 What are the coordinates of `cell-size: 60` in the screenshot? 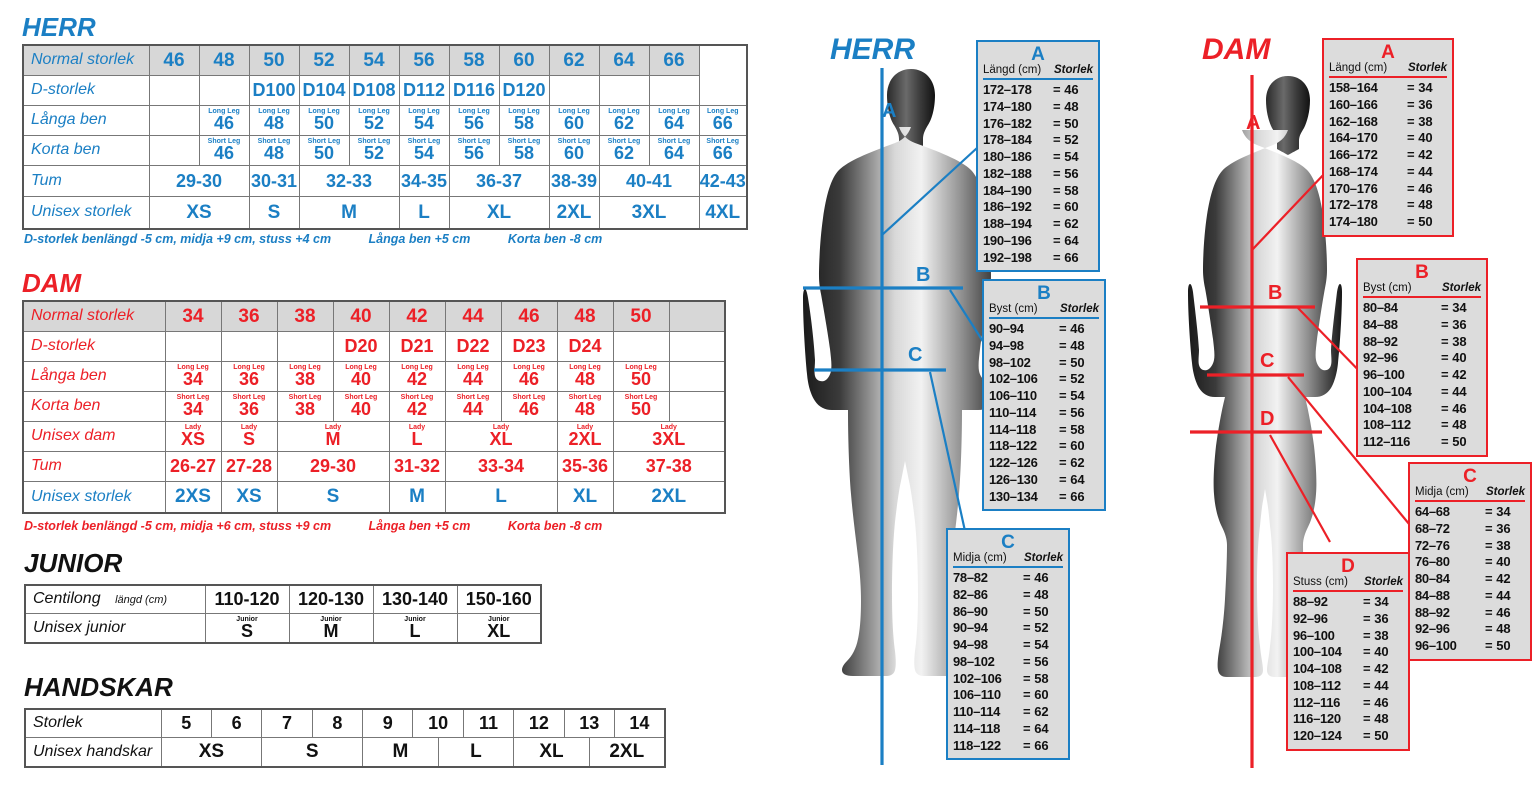 It's located at (524, 60).